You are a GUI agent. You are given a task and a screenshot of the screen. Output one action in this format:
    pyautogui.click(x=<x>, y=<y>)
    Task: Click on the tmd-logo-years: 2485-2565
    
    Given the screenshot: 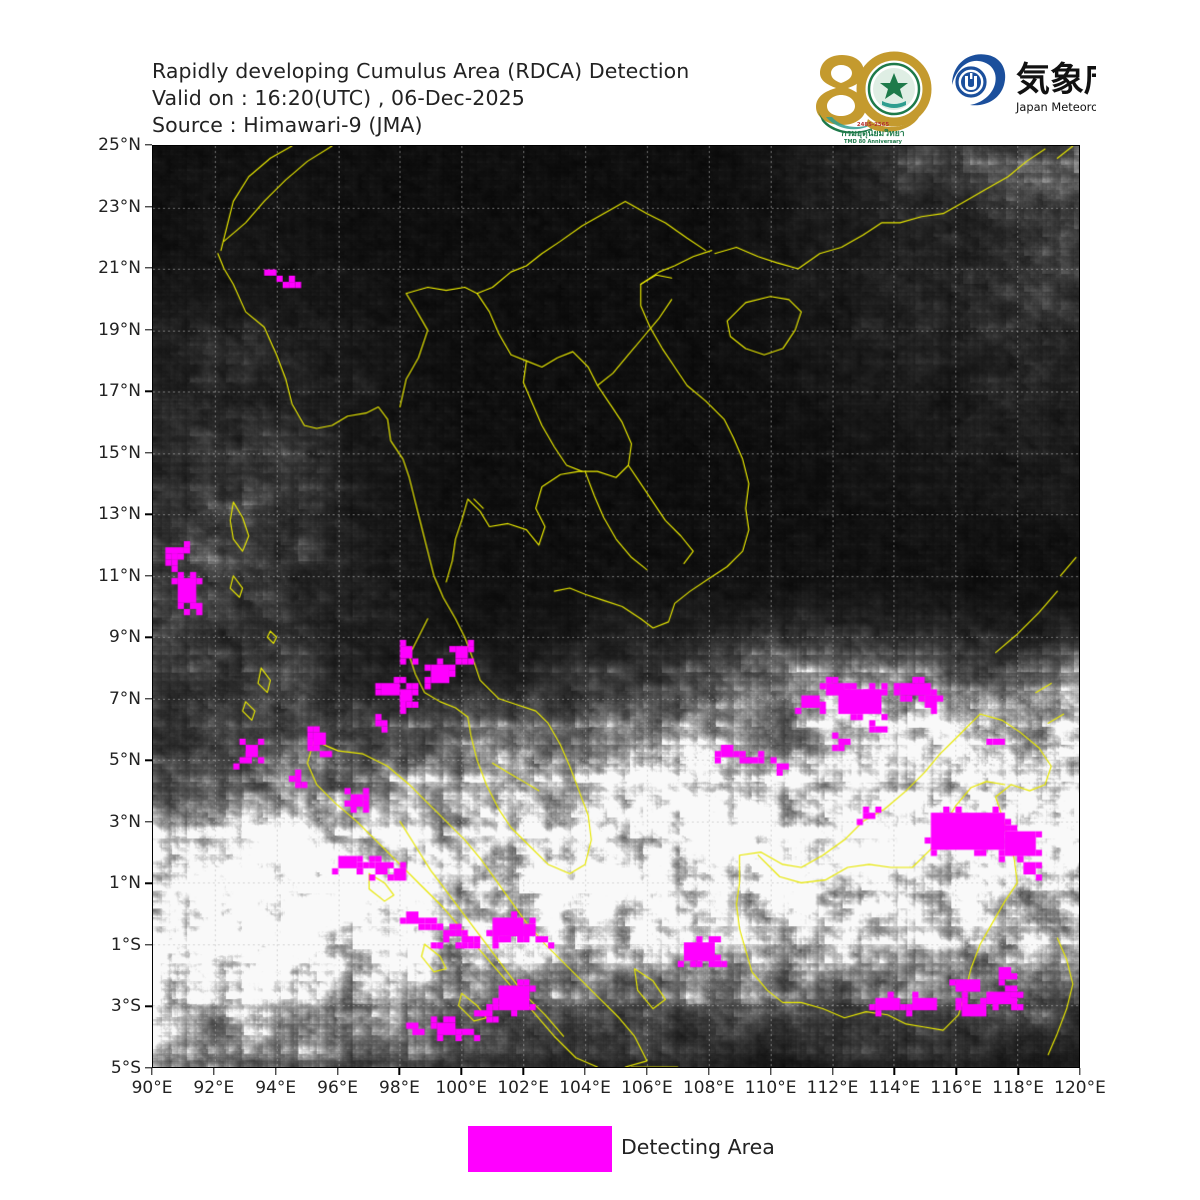 What is the action you would take?
    pyautogui.click(x=873, y=125)
    